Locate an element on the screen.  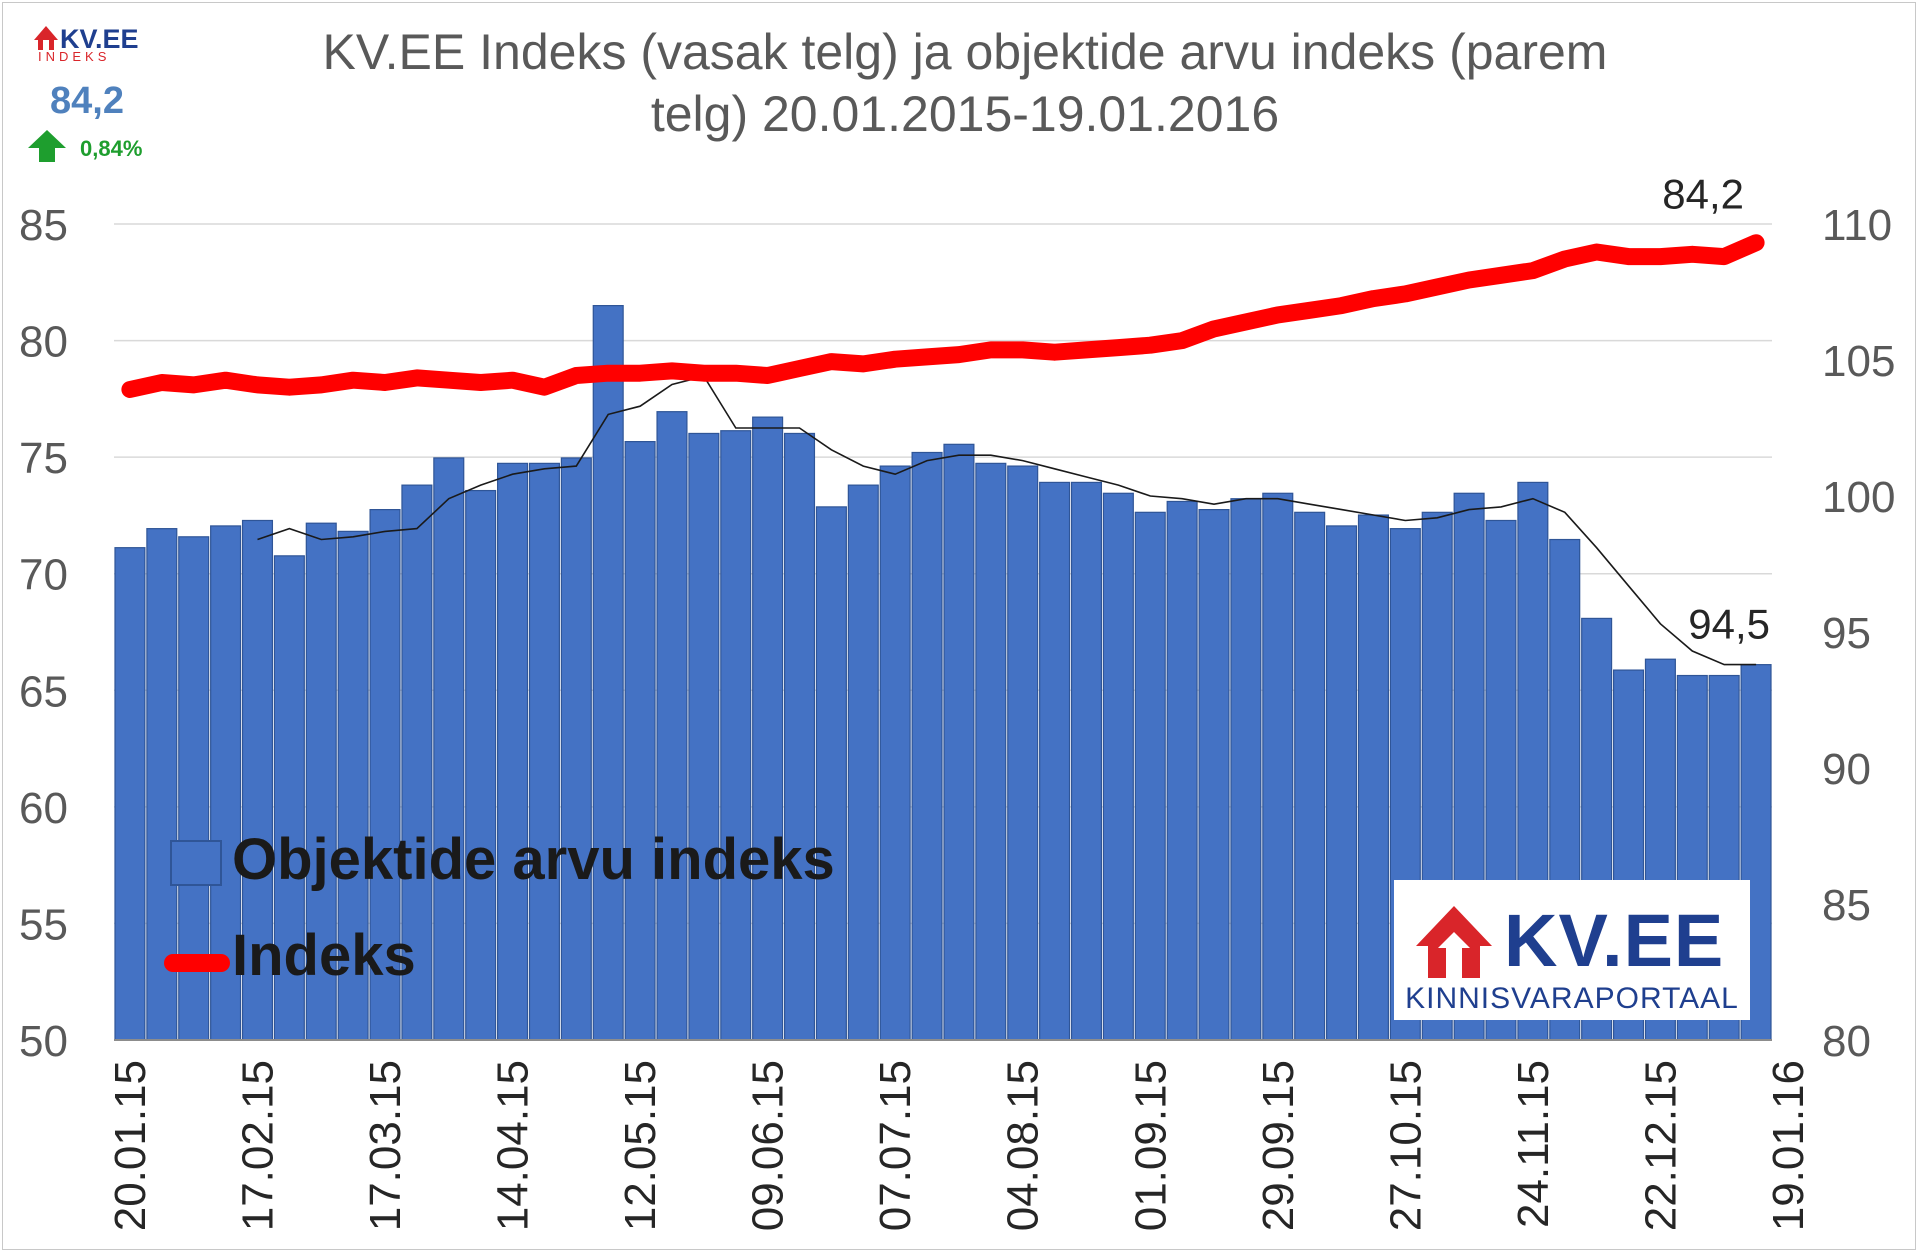
y-right-tick-label: 95 is located at coordinates (1846, 633).